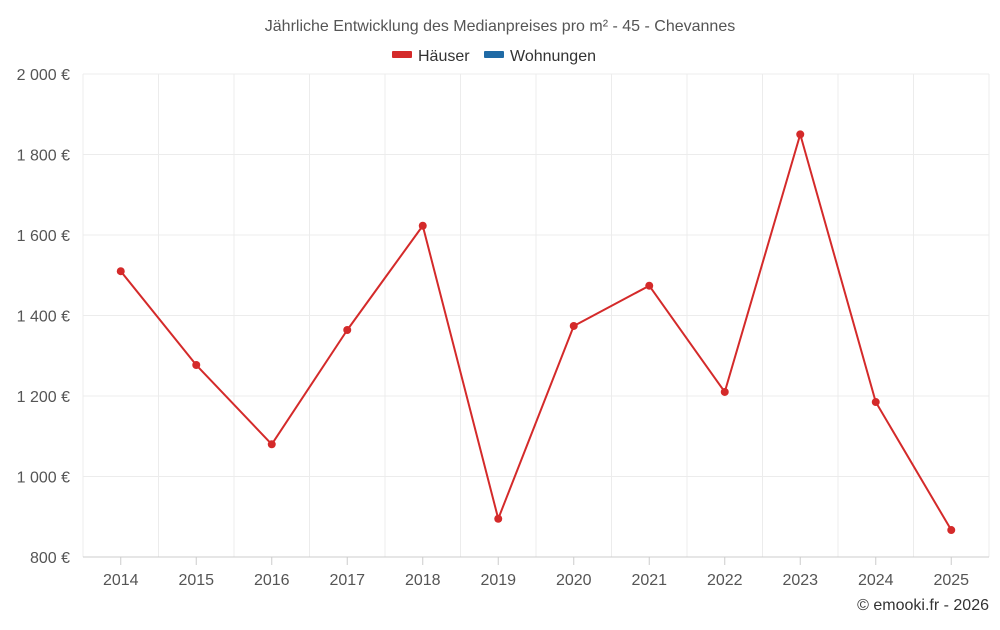  Describe the element at coordinates (725, 580) in the screenshot. I see `x-tick-label: 2022` at that location.